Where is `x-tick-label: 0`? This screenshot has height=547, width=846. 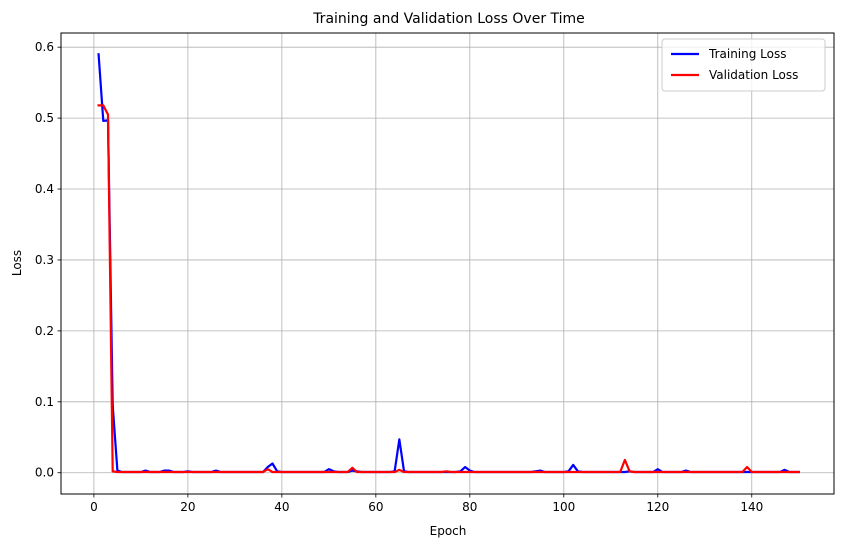
x-tick-label: 0 is located at coordinates (94, 507).